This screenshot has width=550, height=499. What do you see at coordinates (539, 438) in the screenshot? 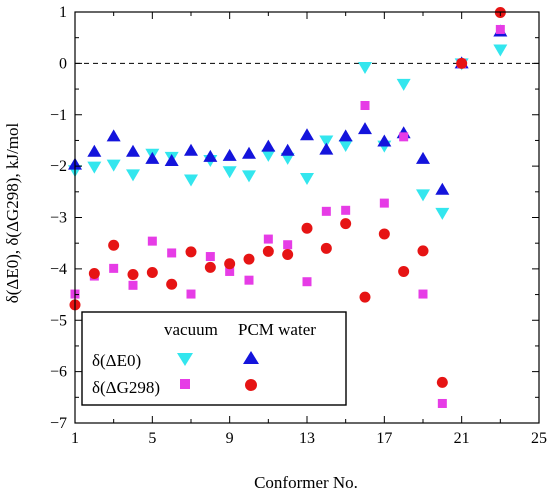
I see `x-tick-label: 25` at bounding box center [539, 438].